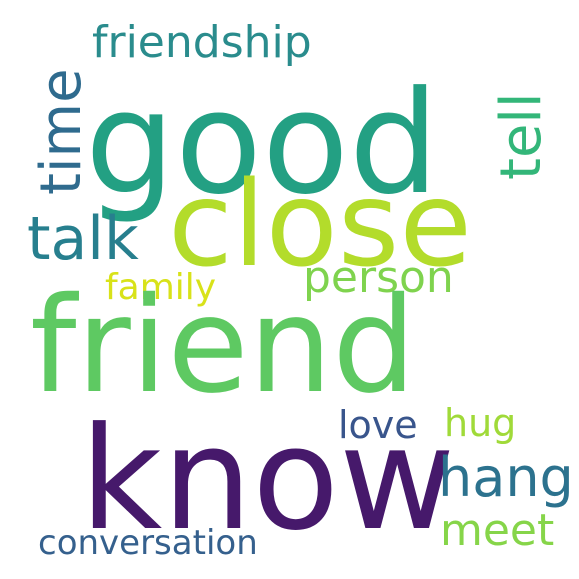 Image resolution: width=579 pixels, height=579 pixels. I want to click on word-talk: talk, so click(83, 239).